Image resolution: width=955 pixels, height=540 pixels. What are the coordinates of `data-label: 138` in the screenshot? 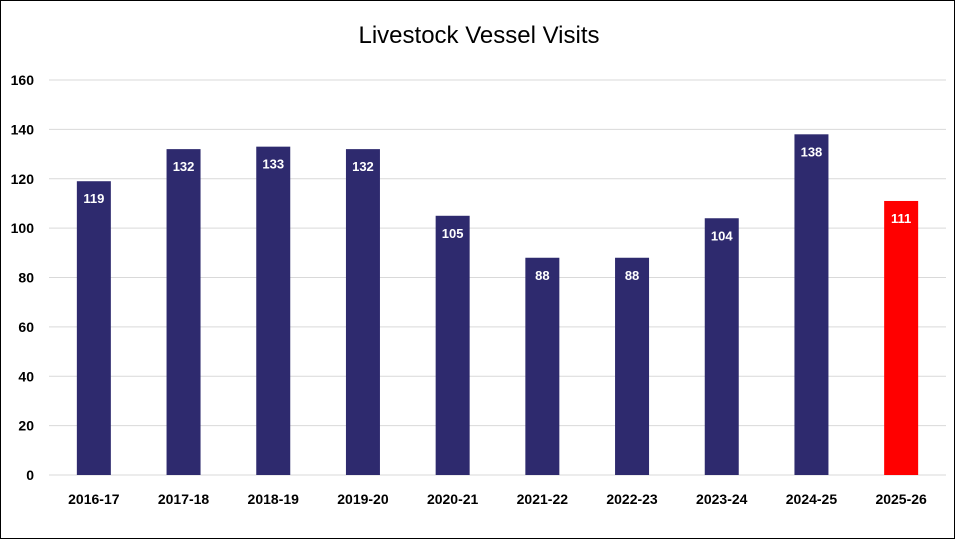 It's located at (812, 151).